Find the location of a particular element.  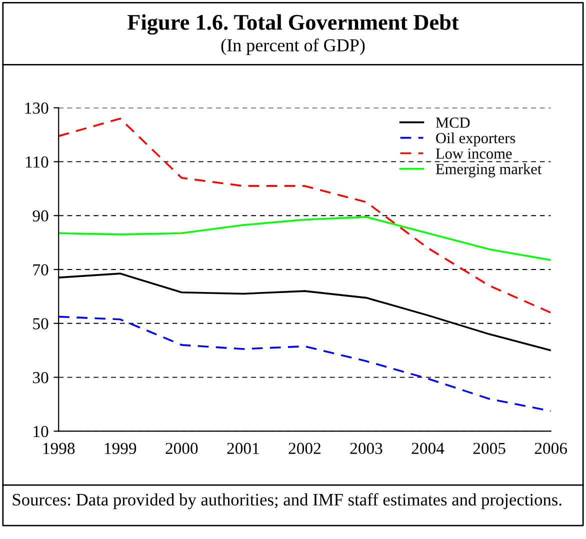

chart-title: Figure 1.6. Total Government Debt is located at coordinates (293, 24).